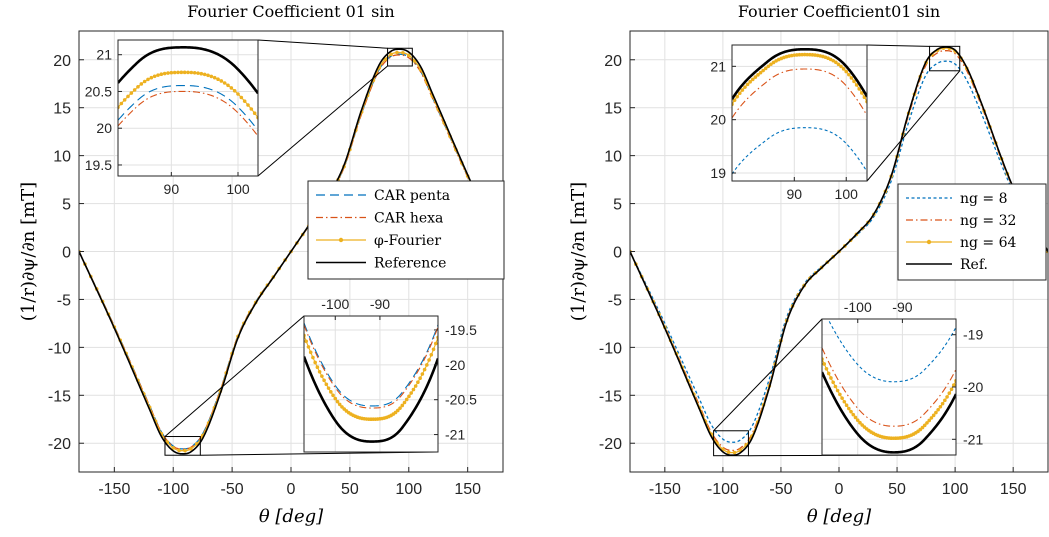 This screenshot has height=537, width=1049. What do you see at coordinates (371, 382) in the screenshot?
I see `inset-series-group` at bounding box center [371, 382].